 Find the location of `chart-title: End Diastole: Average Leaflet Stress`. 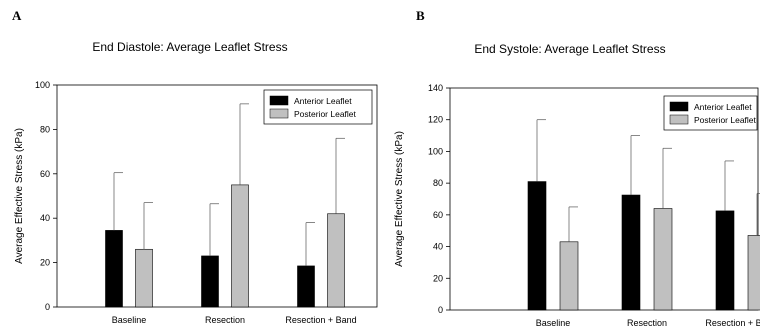

chart-title: End Diastole: Average Leaflet Stress is located at coordinates (190, 47).